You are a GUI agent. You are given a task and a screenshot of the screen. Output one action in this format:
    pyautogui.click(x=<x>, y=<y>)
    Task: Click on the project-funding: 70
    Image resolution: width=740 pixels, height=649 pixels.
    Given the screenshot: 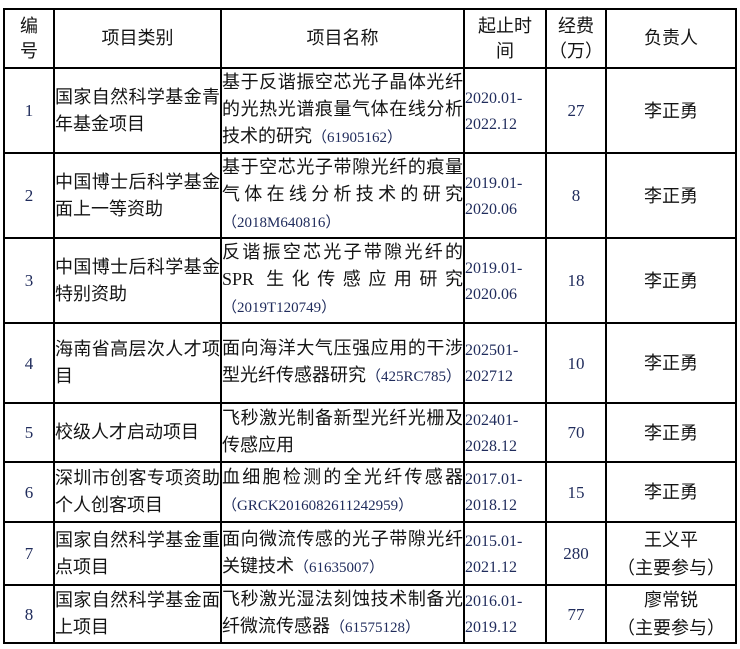 What is the action you would take?
    pyautogui.click(x=576, y=432)
    